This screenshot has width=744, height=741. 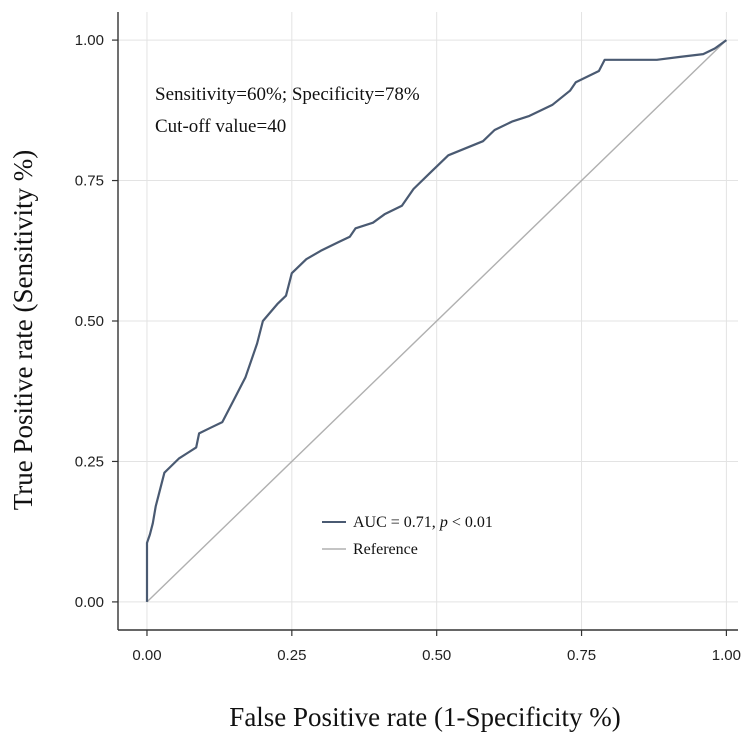 What do you see at coordinates (424, 717) in the screenshot?
I see `x-axis-title: False Positive rate (1-Specificity %)` at bounding box center [424, 717].